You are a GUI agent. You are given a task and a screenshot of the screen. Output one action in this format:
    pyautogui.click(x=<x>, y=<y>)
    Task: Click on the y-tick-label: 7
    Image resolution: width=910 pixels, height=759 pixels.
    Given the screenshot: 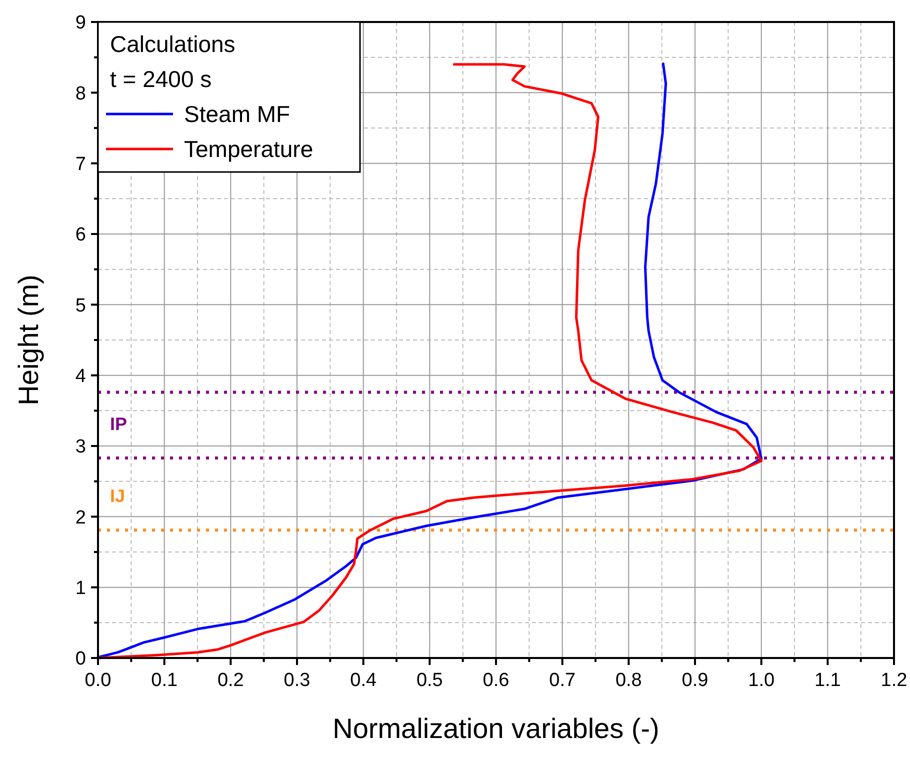 What is the action you would take?
    pyautogui.click(x=80, y=164)
    